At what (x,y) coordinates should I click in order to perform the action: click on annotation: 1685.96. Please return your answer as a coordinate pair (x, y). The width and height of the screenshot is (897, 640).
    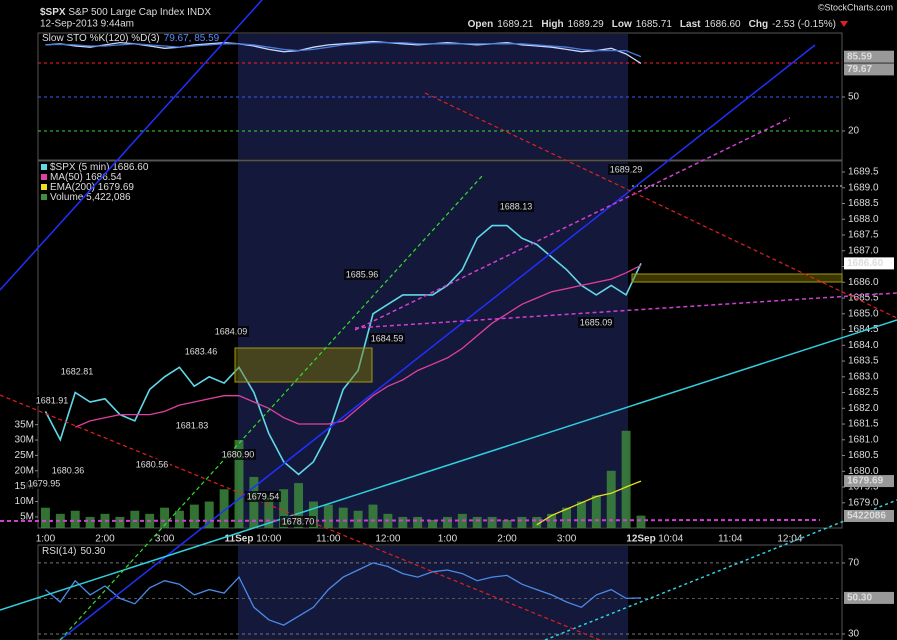
    Looking at the image, I should click on (362, 274).